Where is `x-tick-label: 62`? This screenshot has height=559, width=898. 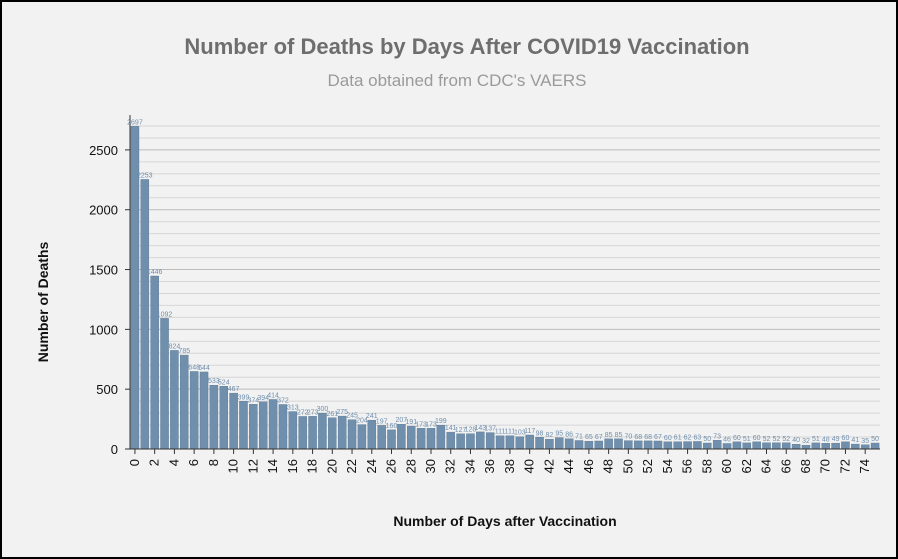
x-tick-label: 62 is located at coordinates (746, 466).